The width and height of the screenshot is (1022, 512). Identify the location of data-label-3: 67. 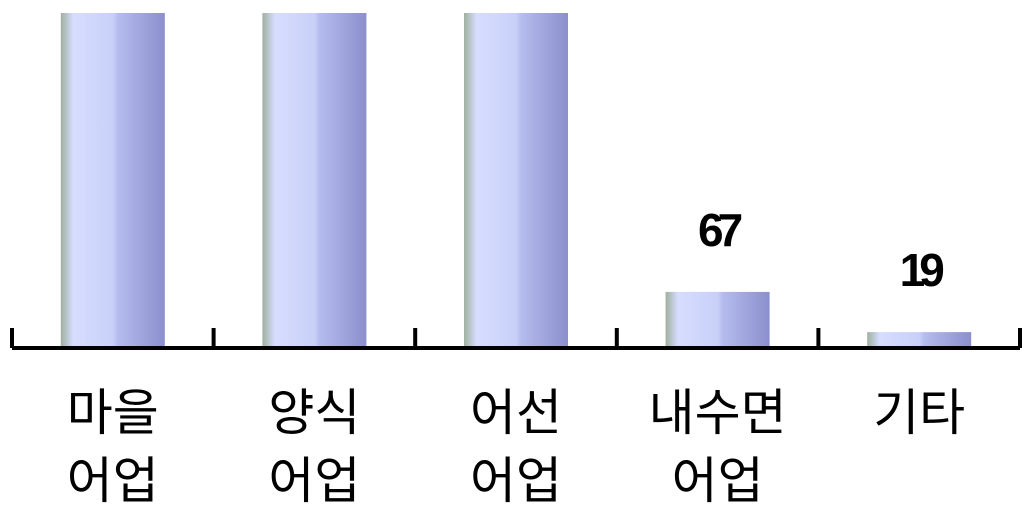
(720, 230).